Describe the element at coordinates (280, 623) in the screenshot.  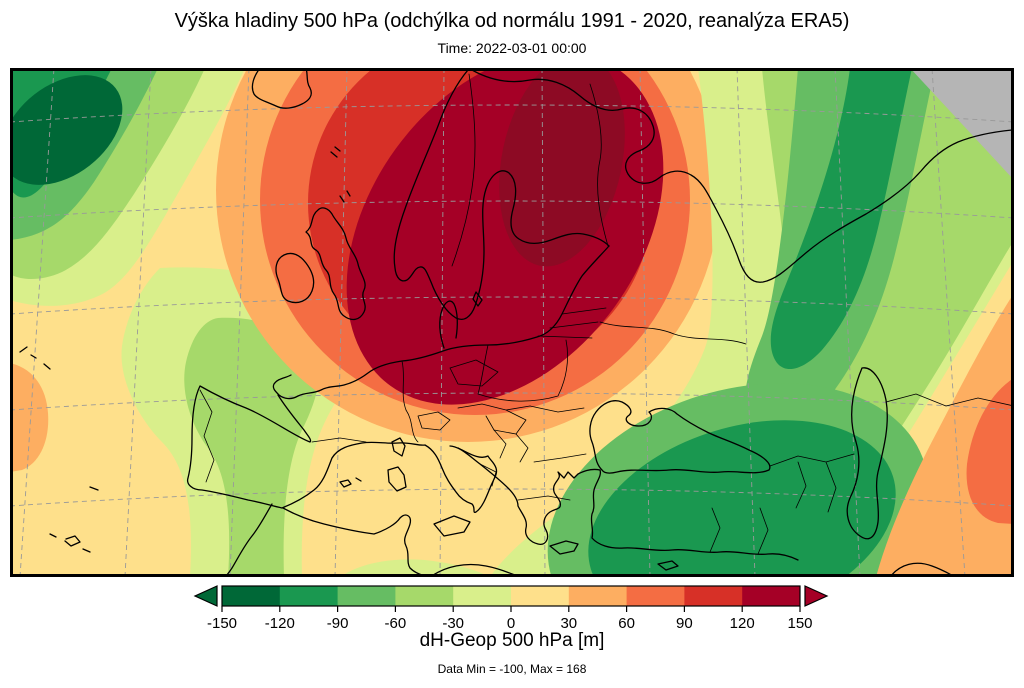
I see `colorbar-tick-label: -120` at that location.